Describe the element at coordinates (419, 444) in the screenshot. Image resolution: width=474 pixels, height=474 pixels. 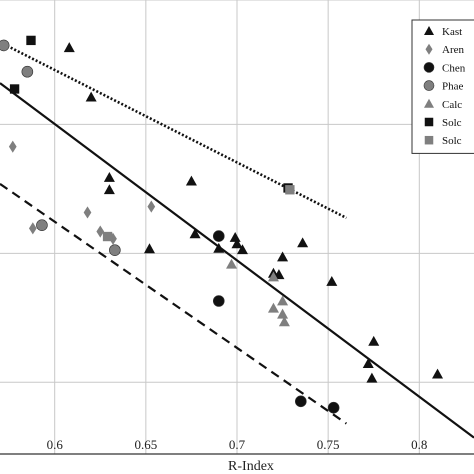
I see `x-tick-label-4: 0.8` at that location.